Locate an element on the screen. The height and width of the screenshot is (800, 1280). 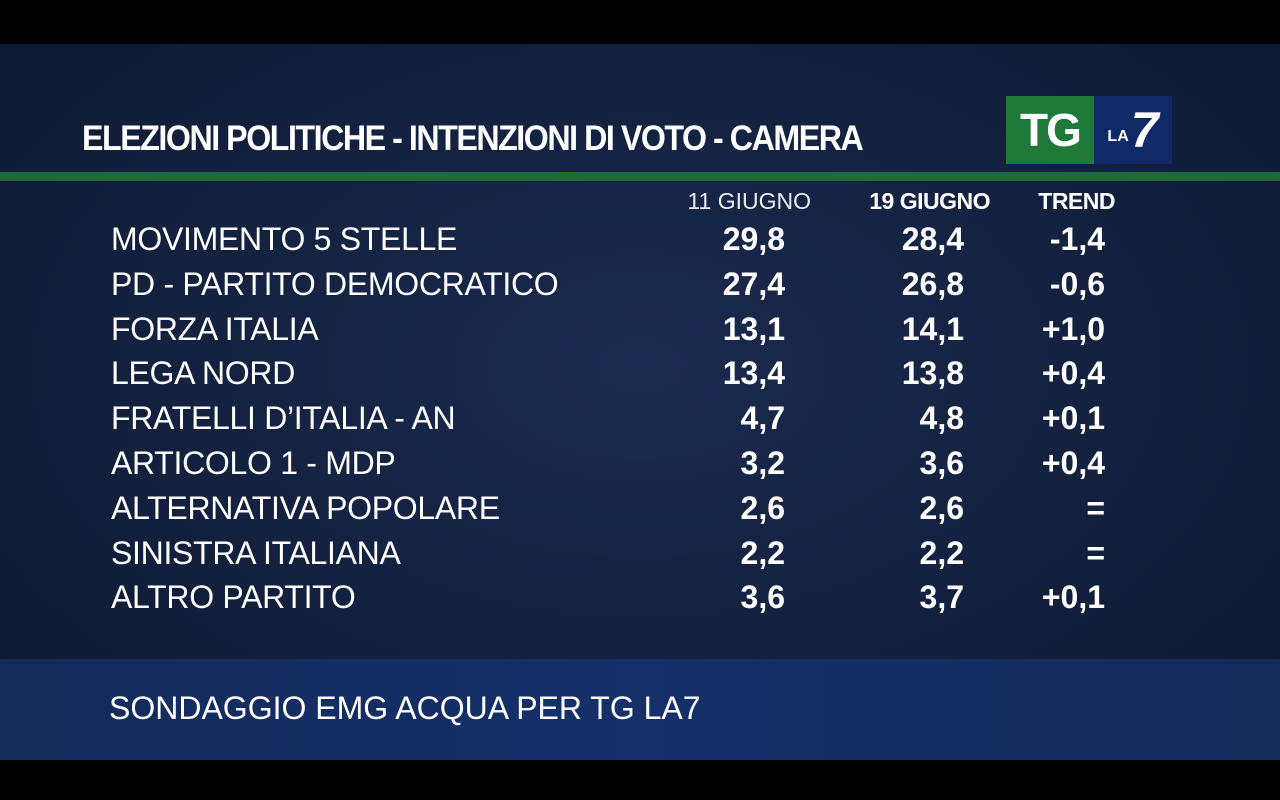
table-row: ARTICOLO 1 - MDP 3,2 3,6 +0,4 is located at coordinates (640, 464).